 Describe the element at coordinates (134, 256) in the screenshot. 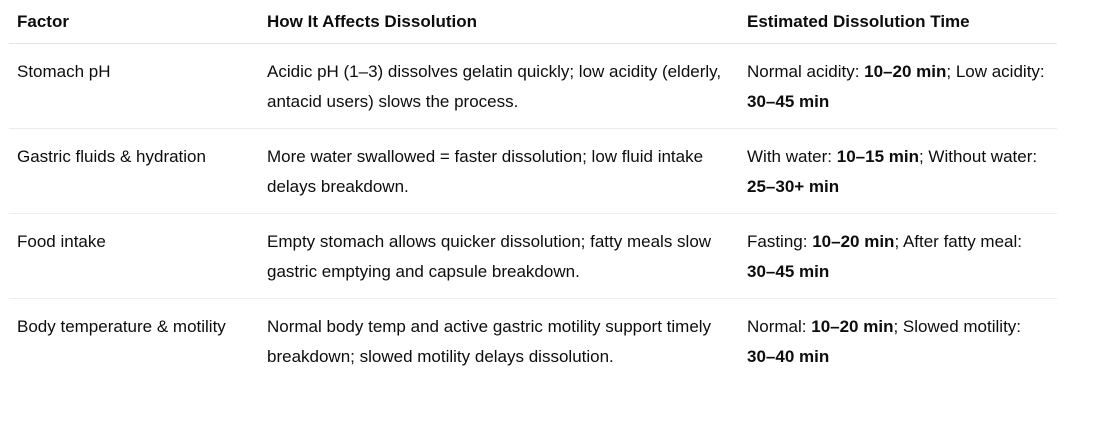

I see `factor-cell: Food intake` at that location.